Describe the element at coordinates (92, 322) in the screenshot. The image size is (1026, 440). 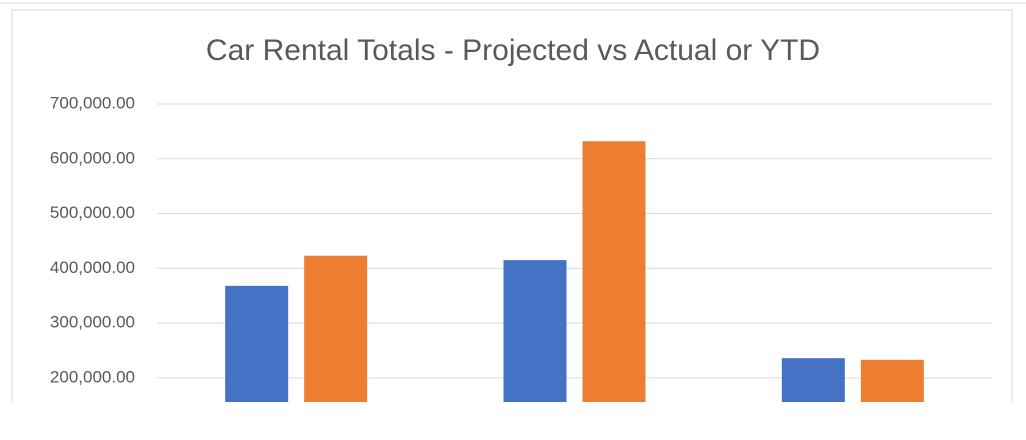
I see `y-tick-label: 300,000.00` at that location.